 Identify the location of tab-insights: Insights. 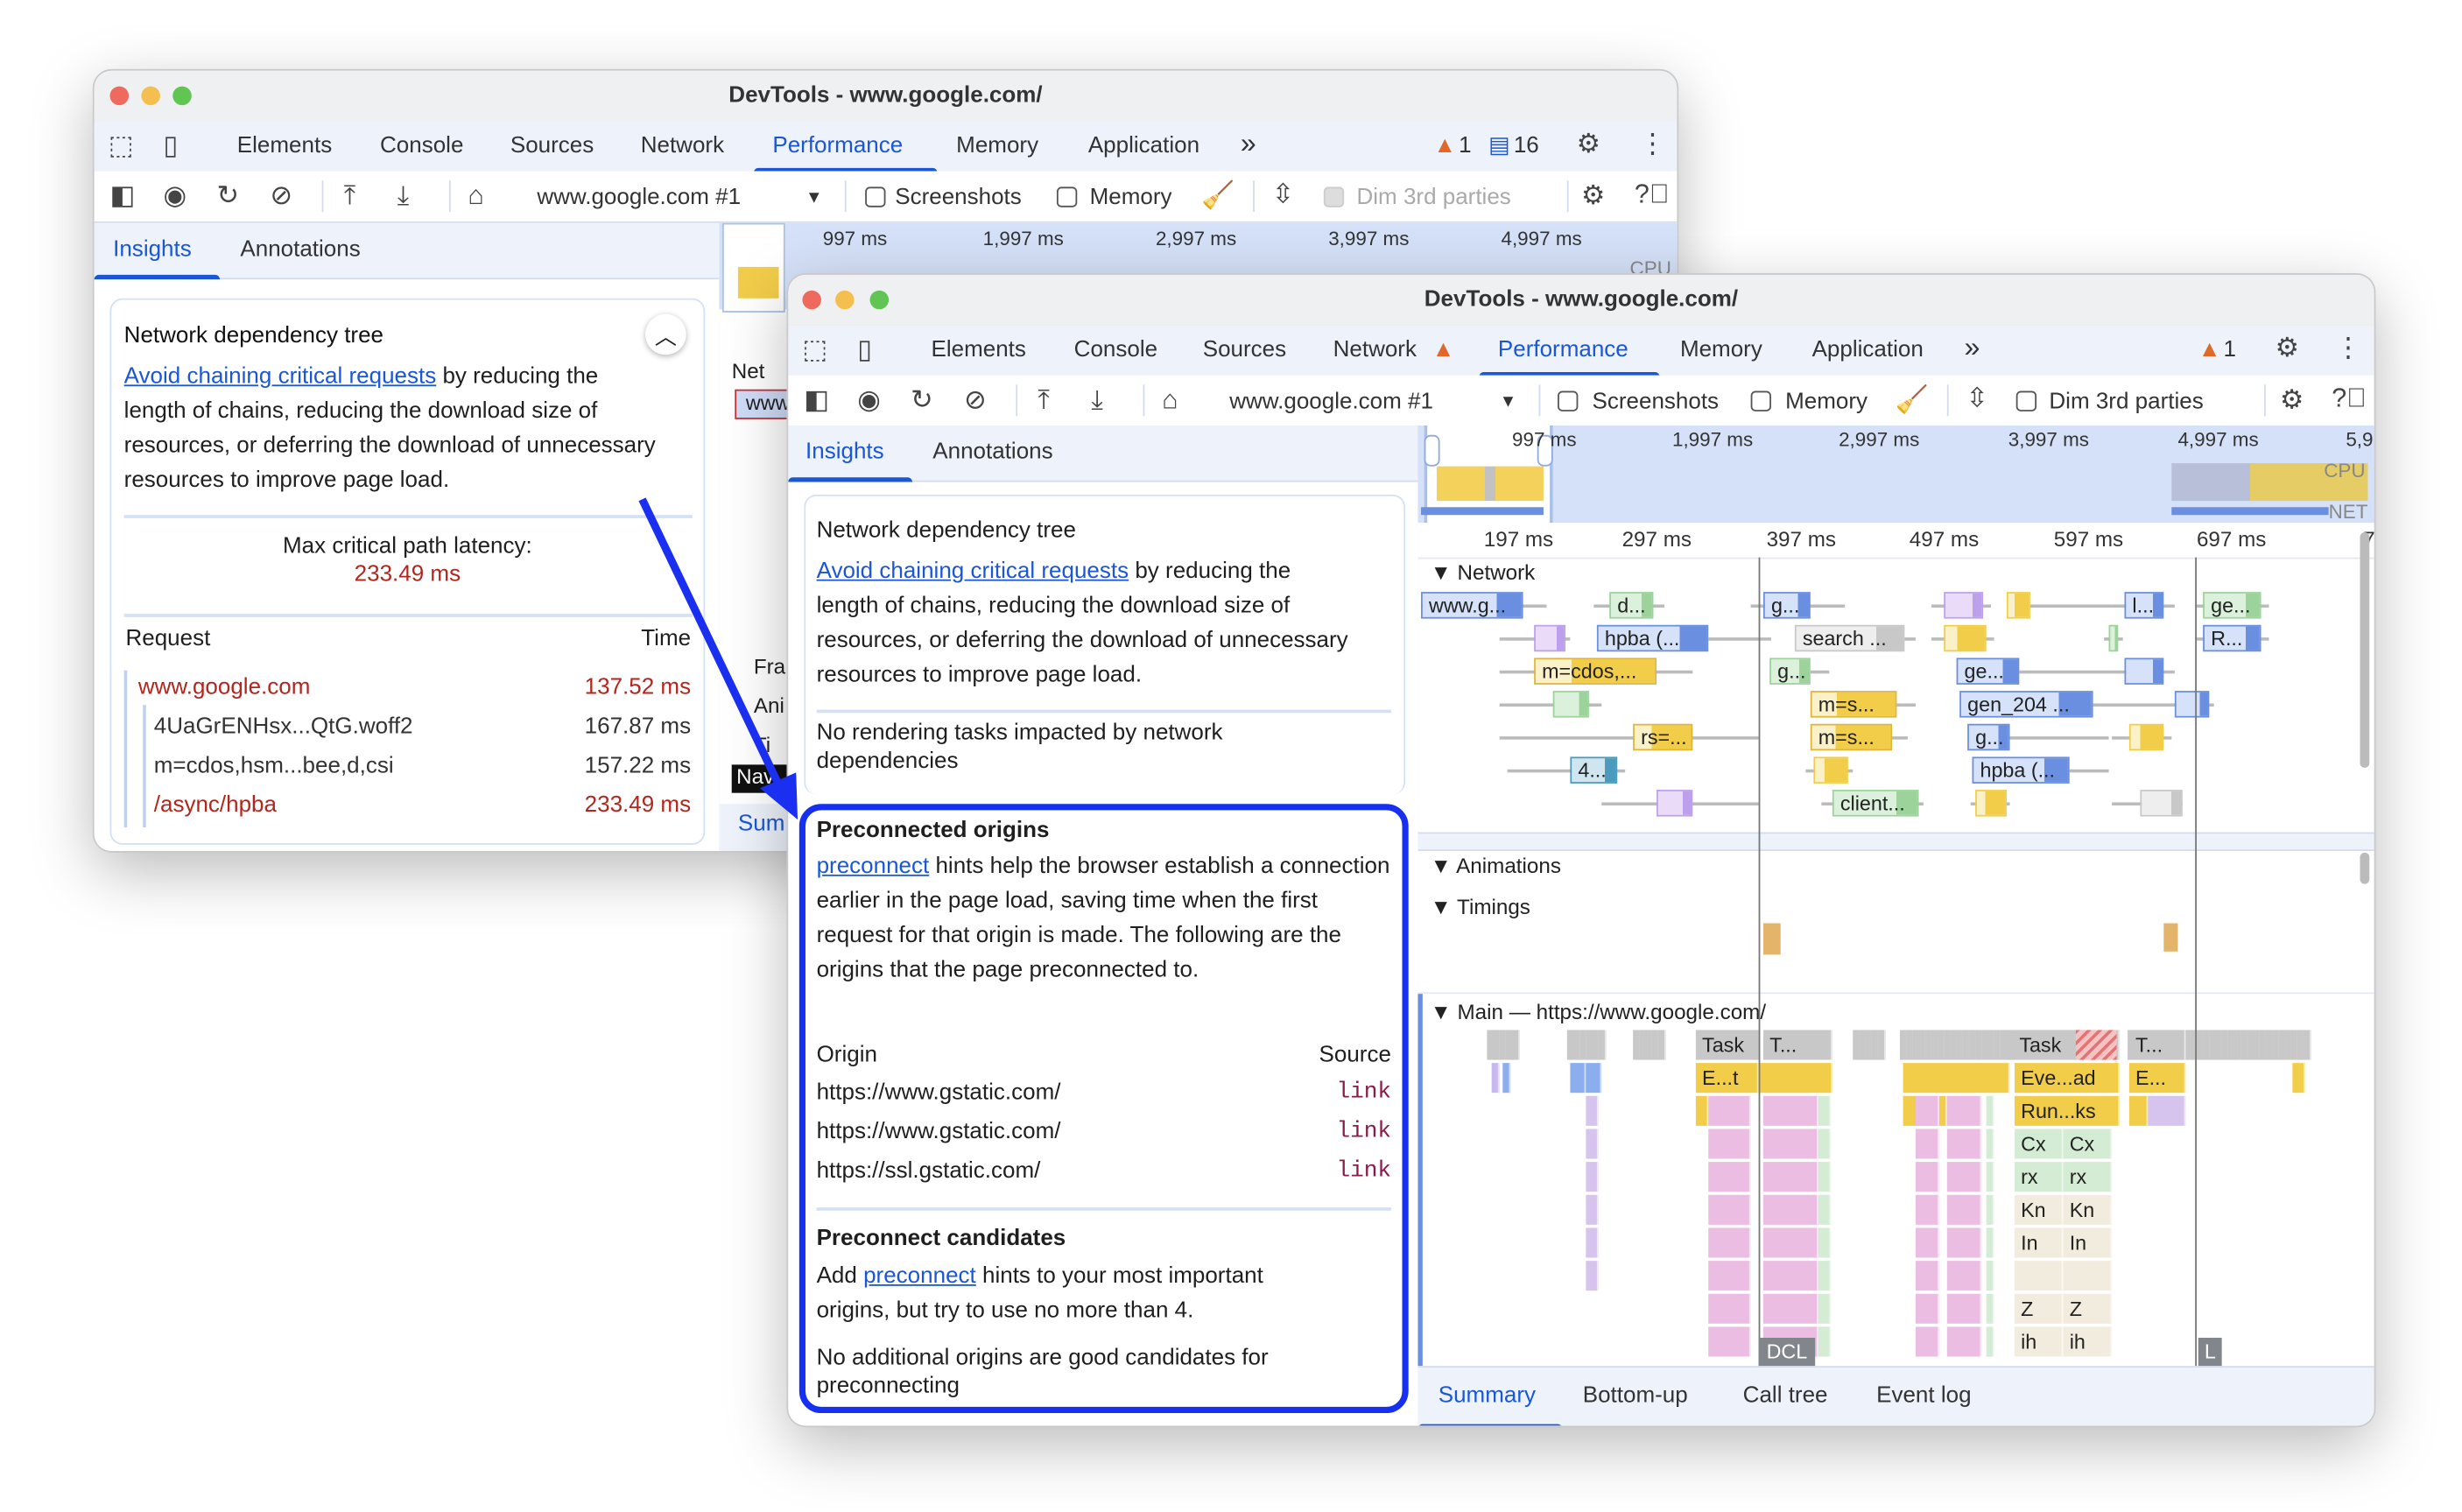
(845, 452).